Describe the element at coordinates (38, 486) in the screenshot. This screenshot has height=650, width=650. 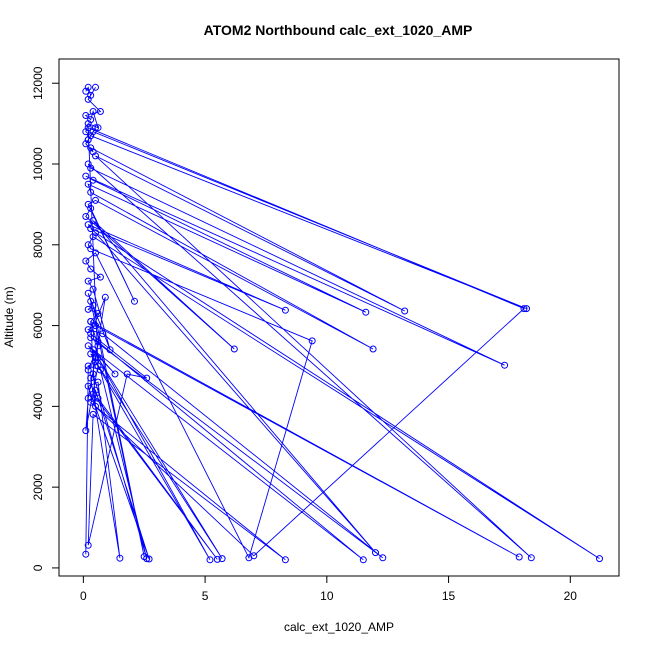
I see `y-tick-label: 2000` at that location.